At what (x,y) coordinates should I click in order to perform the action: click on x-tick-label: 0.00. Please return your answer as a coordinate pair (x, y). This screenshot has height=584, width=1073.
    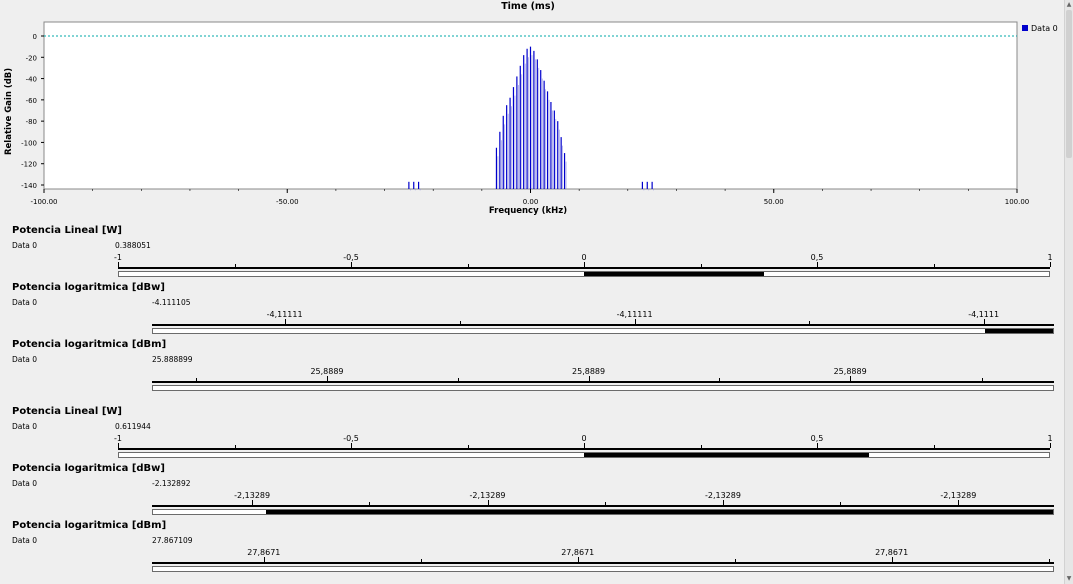
    Looking at the image, I should click on (531, 202).